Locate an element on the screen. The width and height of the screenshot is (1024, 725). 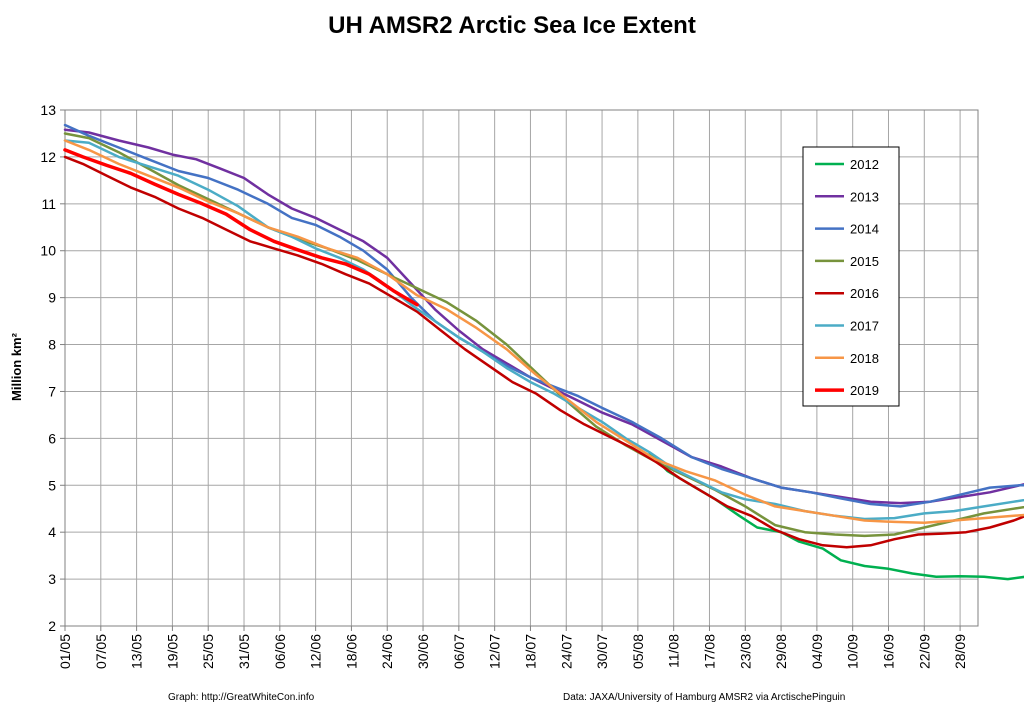
legend-label-2013: 2013 is located at coordinates (864, 196).